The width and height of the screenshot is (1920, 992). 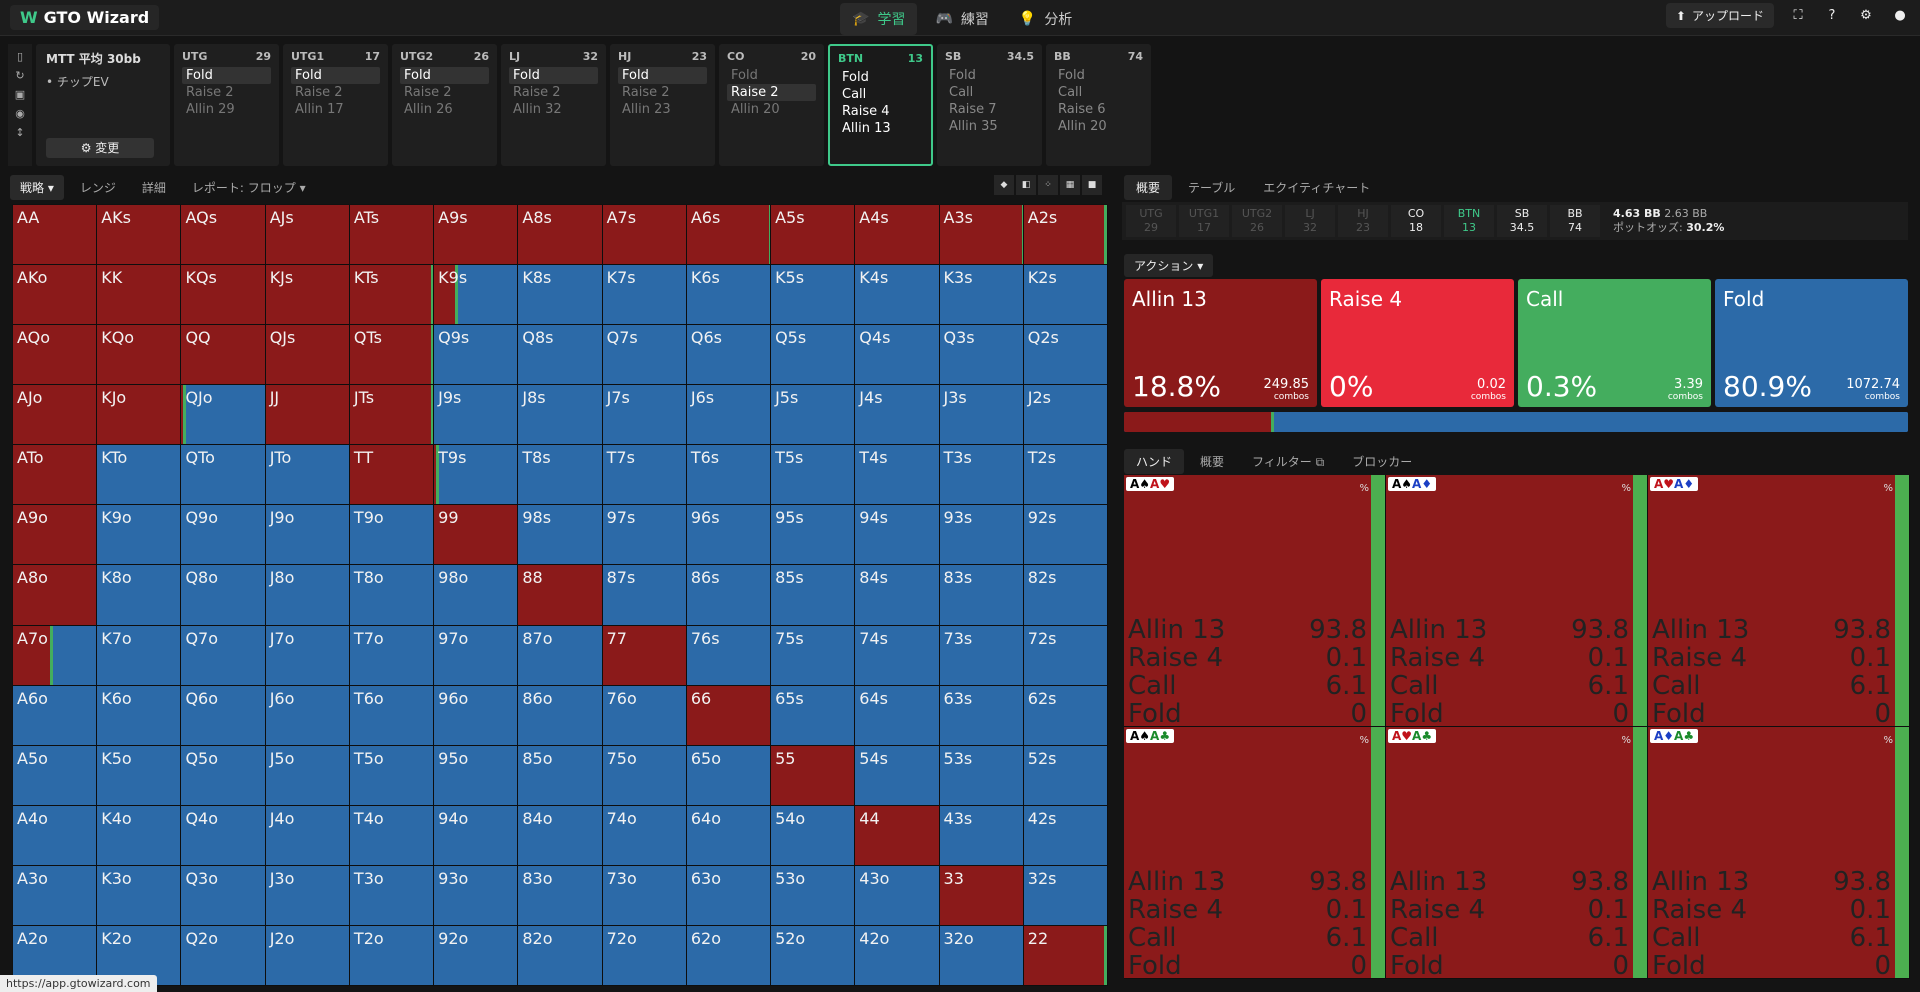 What do you see at coordinates (307, 295) in the screenshot?
I see `hand-cell: KJs` at bounding box center [307, 295].